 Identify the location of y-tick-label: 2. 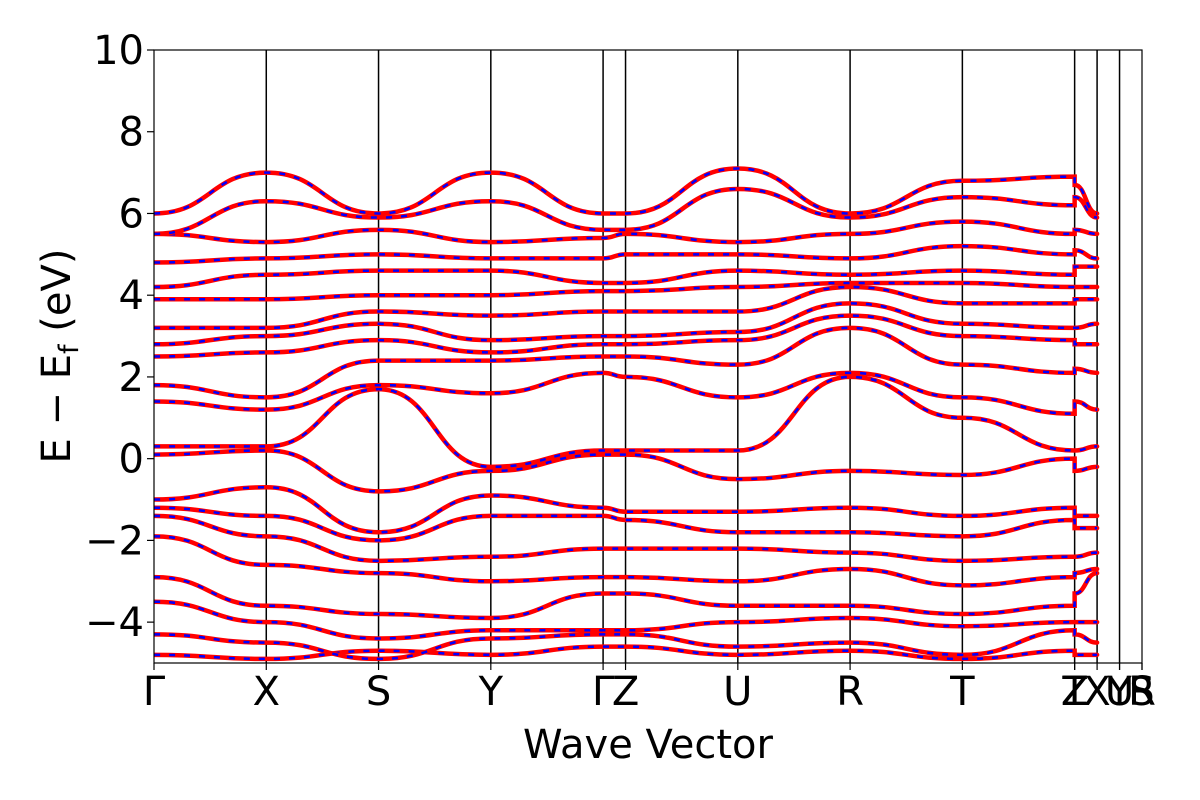
(131, 378).